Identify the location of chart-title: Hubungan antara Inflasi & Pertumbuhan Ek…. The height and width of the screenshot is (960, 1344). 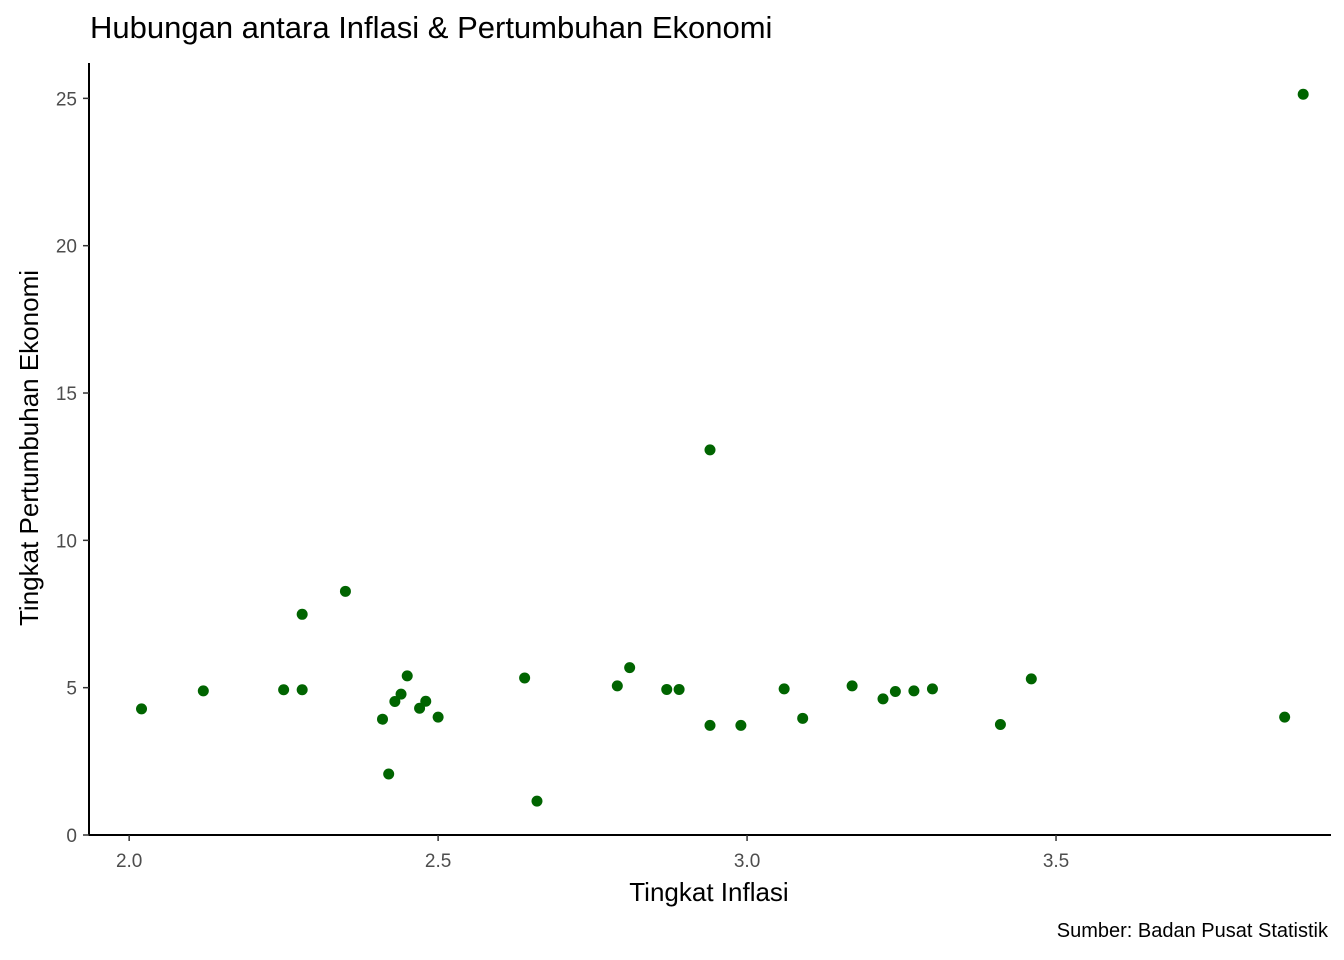
(431, 27).